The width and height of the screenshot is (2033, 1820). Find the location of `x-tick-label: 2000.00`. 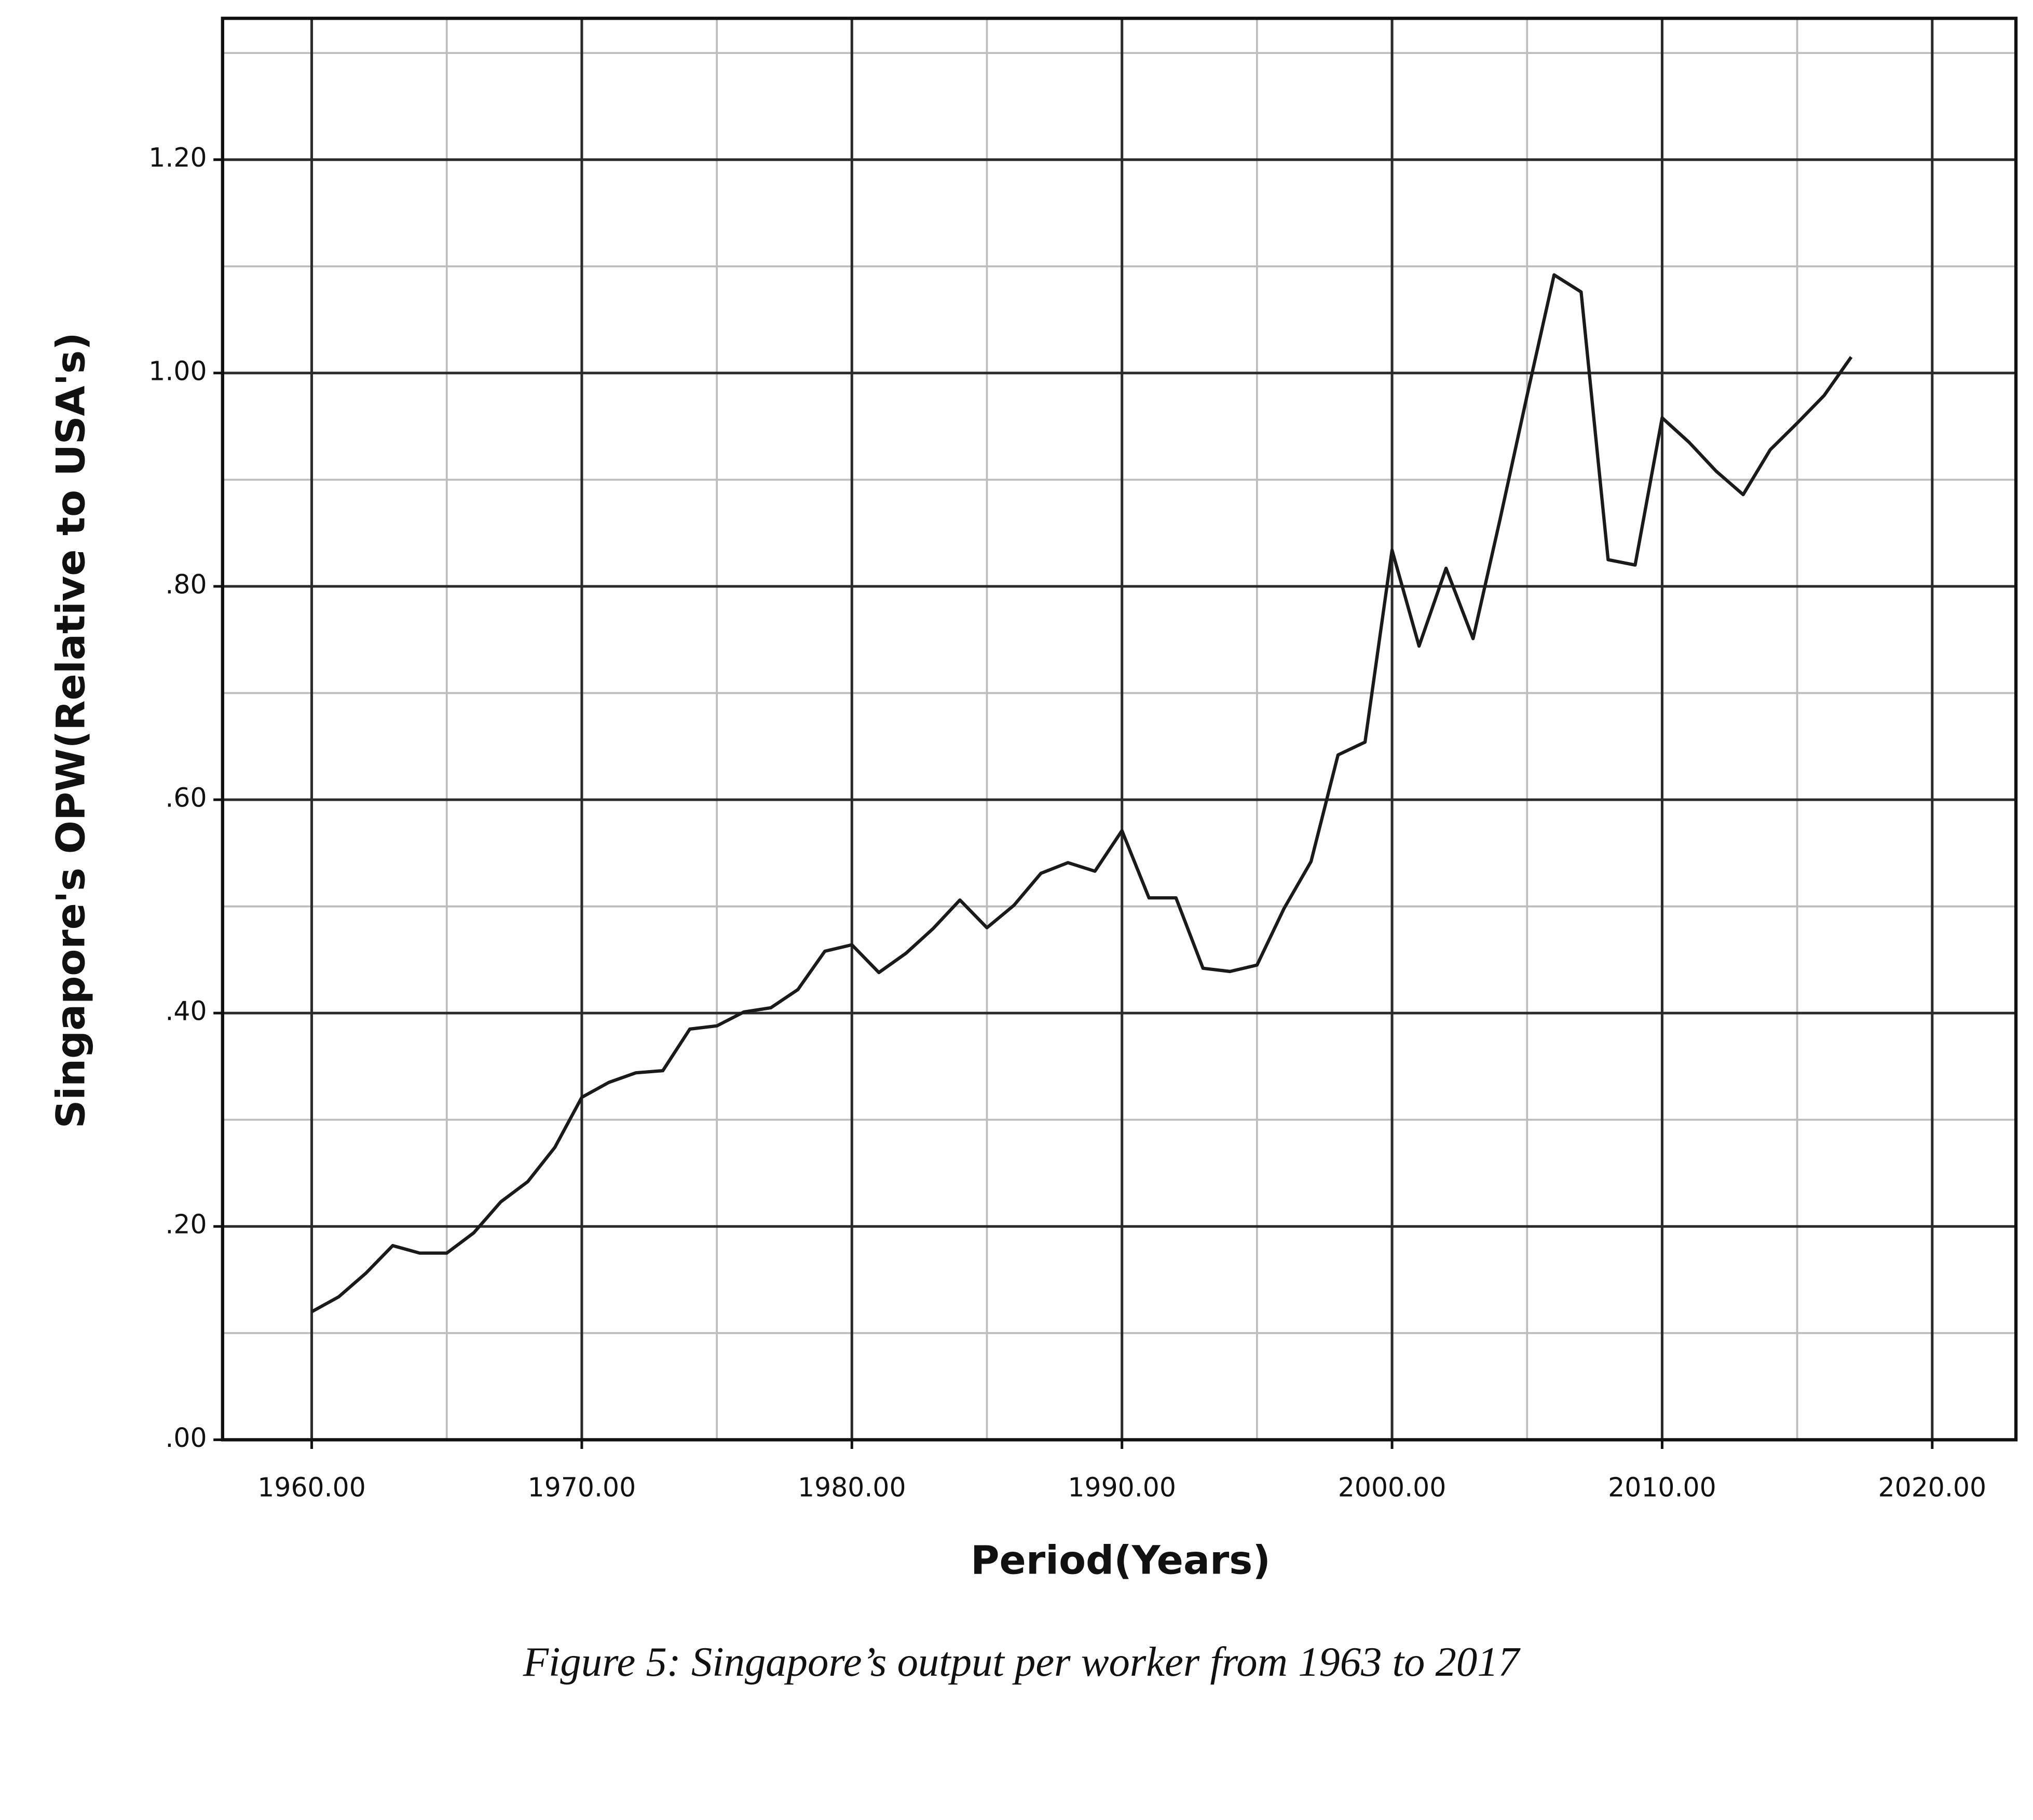

x-tick-label: 2000.00 is located at coordinates (1392, 1487).